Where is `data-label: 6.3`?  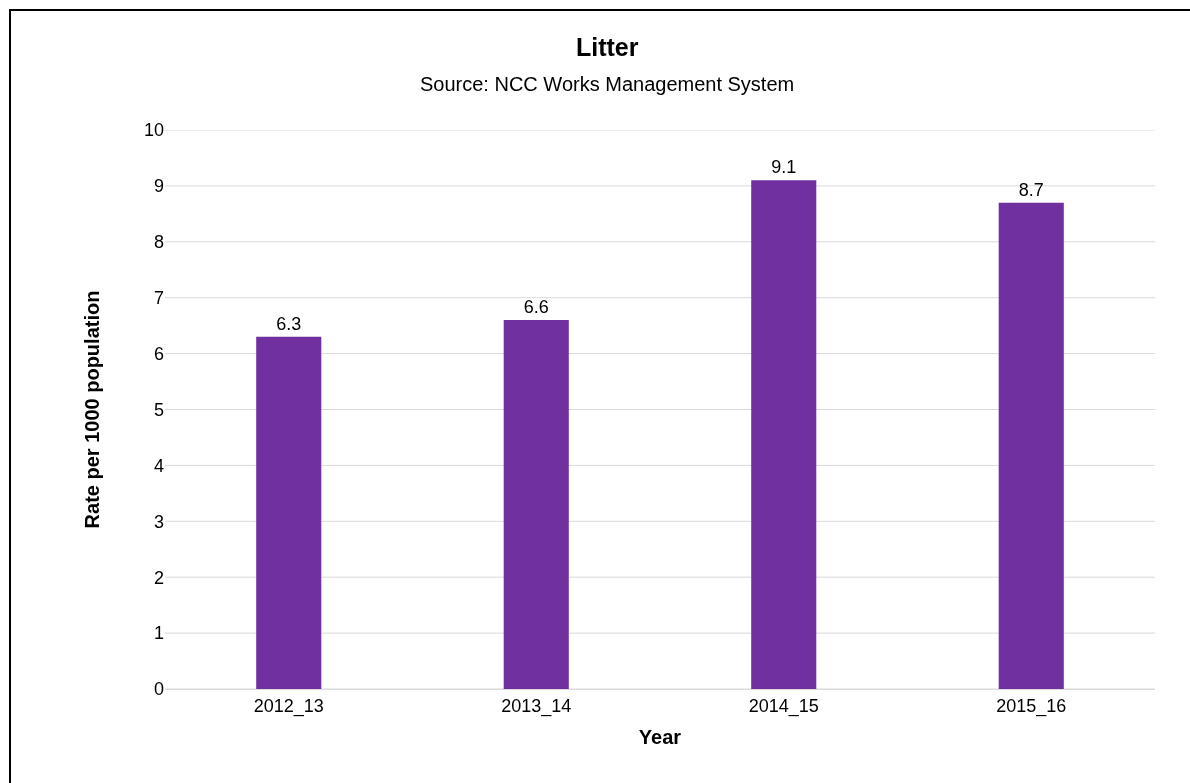 data-label: 6.3 is located at coordinates (289, 323).